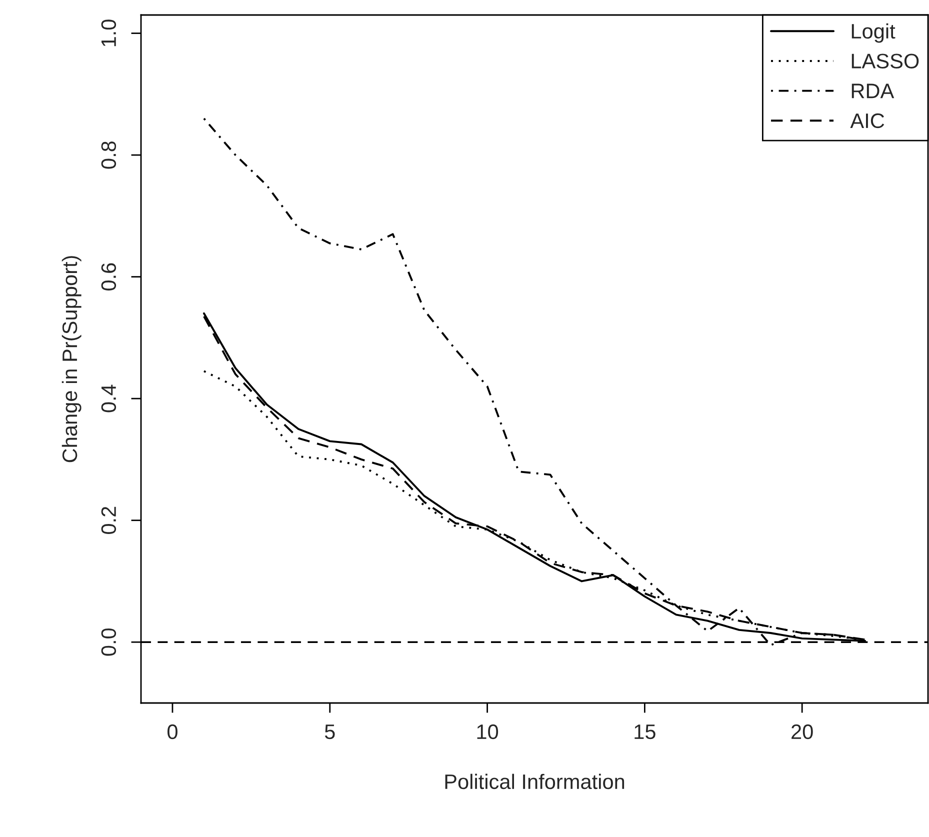 The height and width of the screenshot is (837, 929). What do you see at coordinates (72, 359) in the screenshot?
I see `y-axis-title: Change in Pr(Support)` at bounding box center [72, 359].